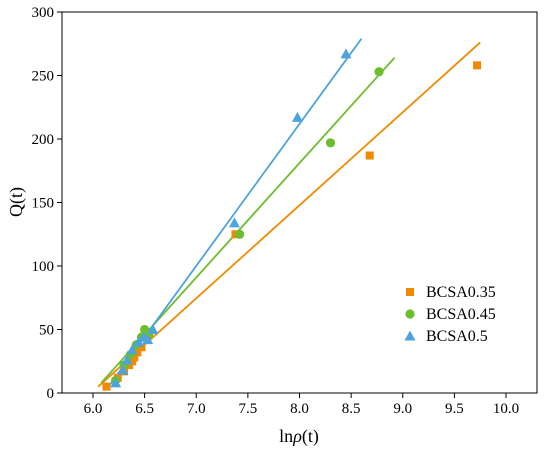  Describe the element at coordinates (16, 202) in the screenshot. I see `y-axis-title: Q(t)` at that location.